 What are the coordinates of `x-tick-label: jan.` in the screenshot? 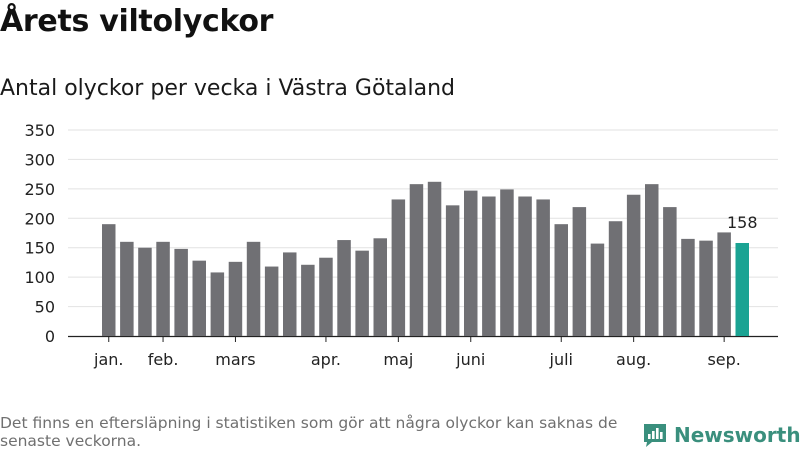 It's located at (108, 359).